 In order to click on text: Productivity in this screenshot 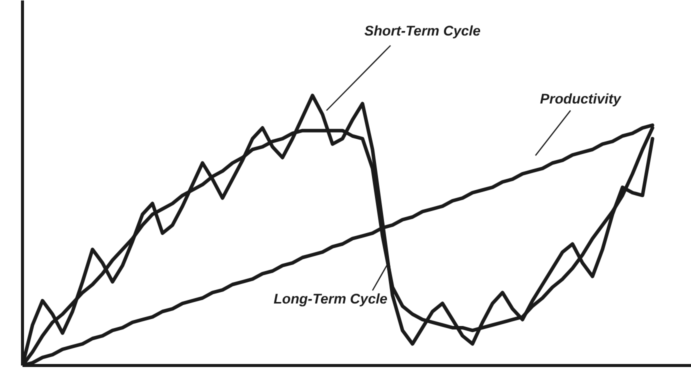, I will do `click(581, 98)`.